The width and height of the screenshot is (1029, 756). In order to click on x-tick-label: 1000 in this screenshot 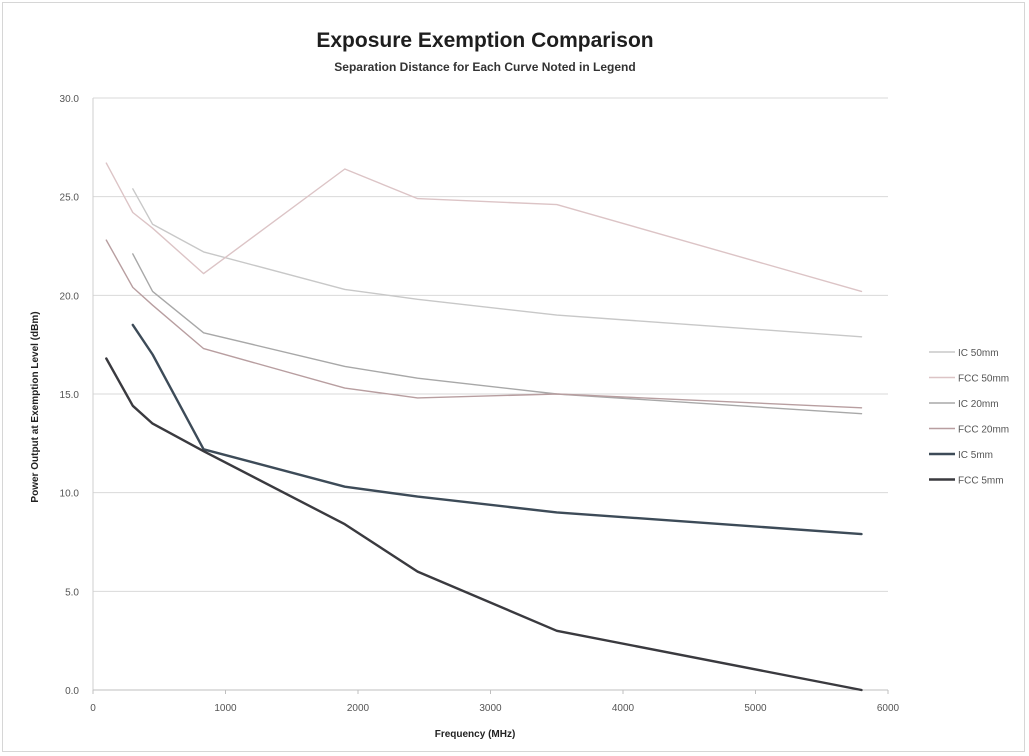, I will do `click(225, 708)`.